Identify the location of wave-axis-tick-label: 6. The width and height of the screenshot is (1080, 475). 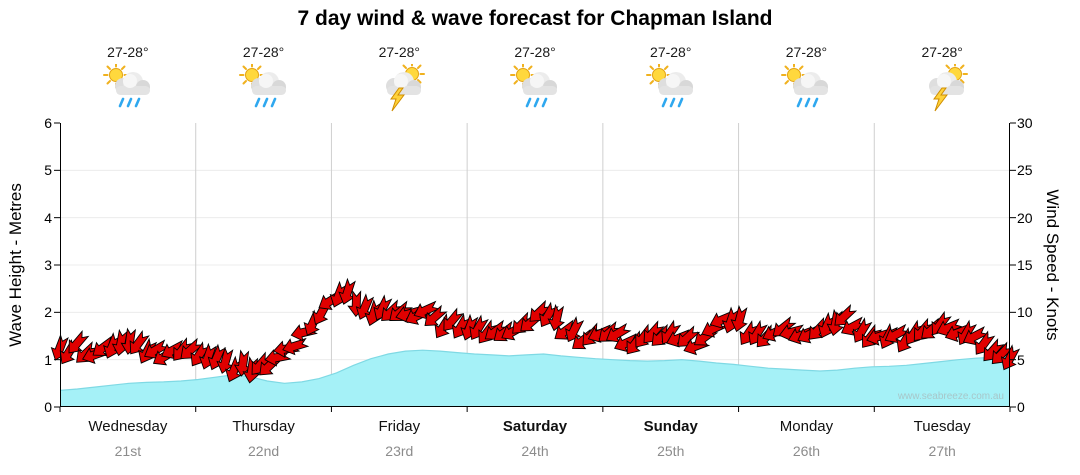
(48, 123).